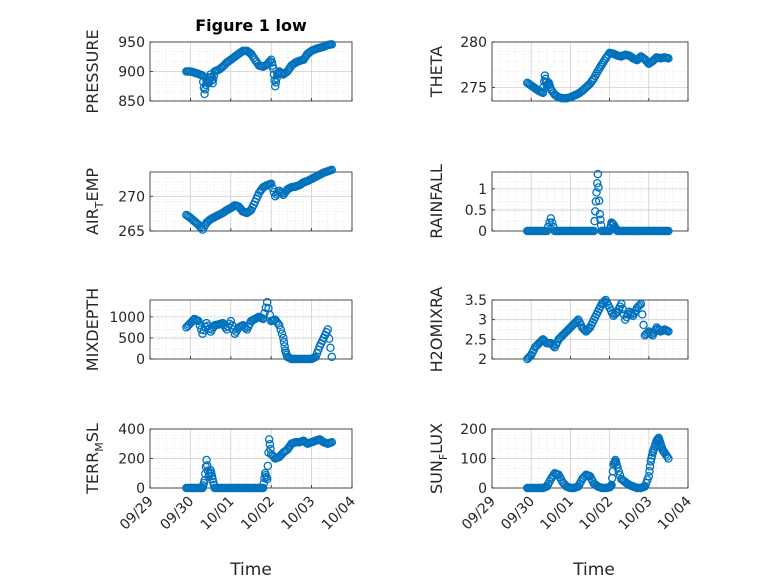  What do you see at coordinates (127, 318) in the screenshot?
I see `y-tick-label: 1000` at bounding box center [127, 318].